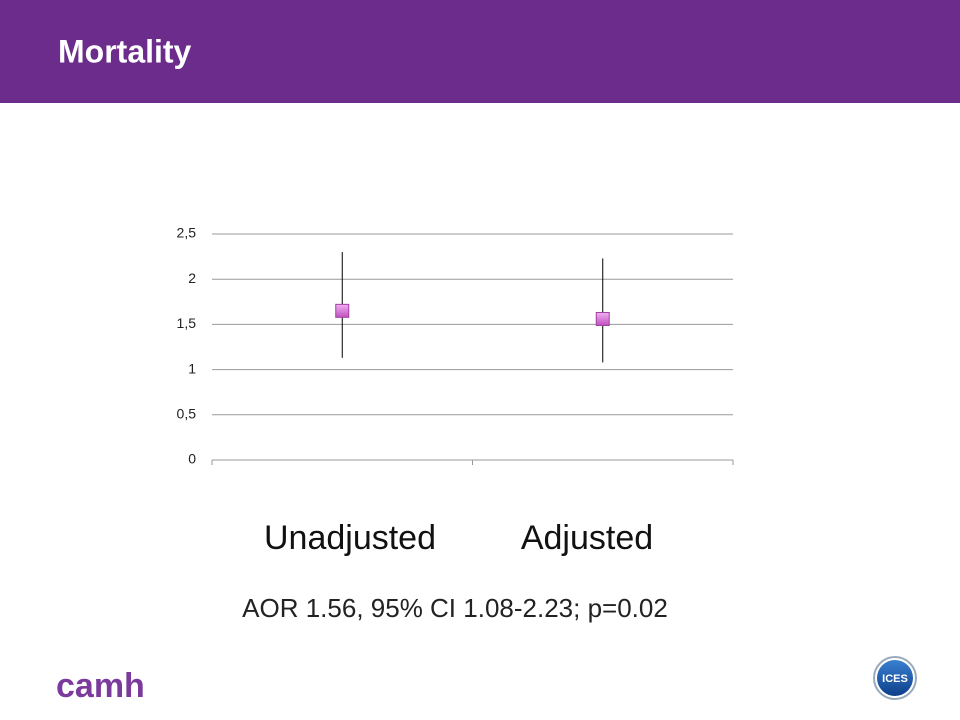  Describe the element at coordinates (100, 686) in the screenshot. I see `camh-logo: camh` at that location.